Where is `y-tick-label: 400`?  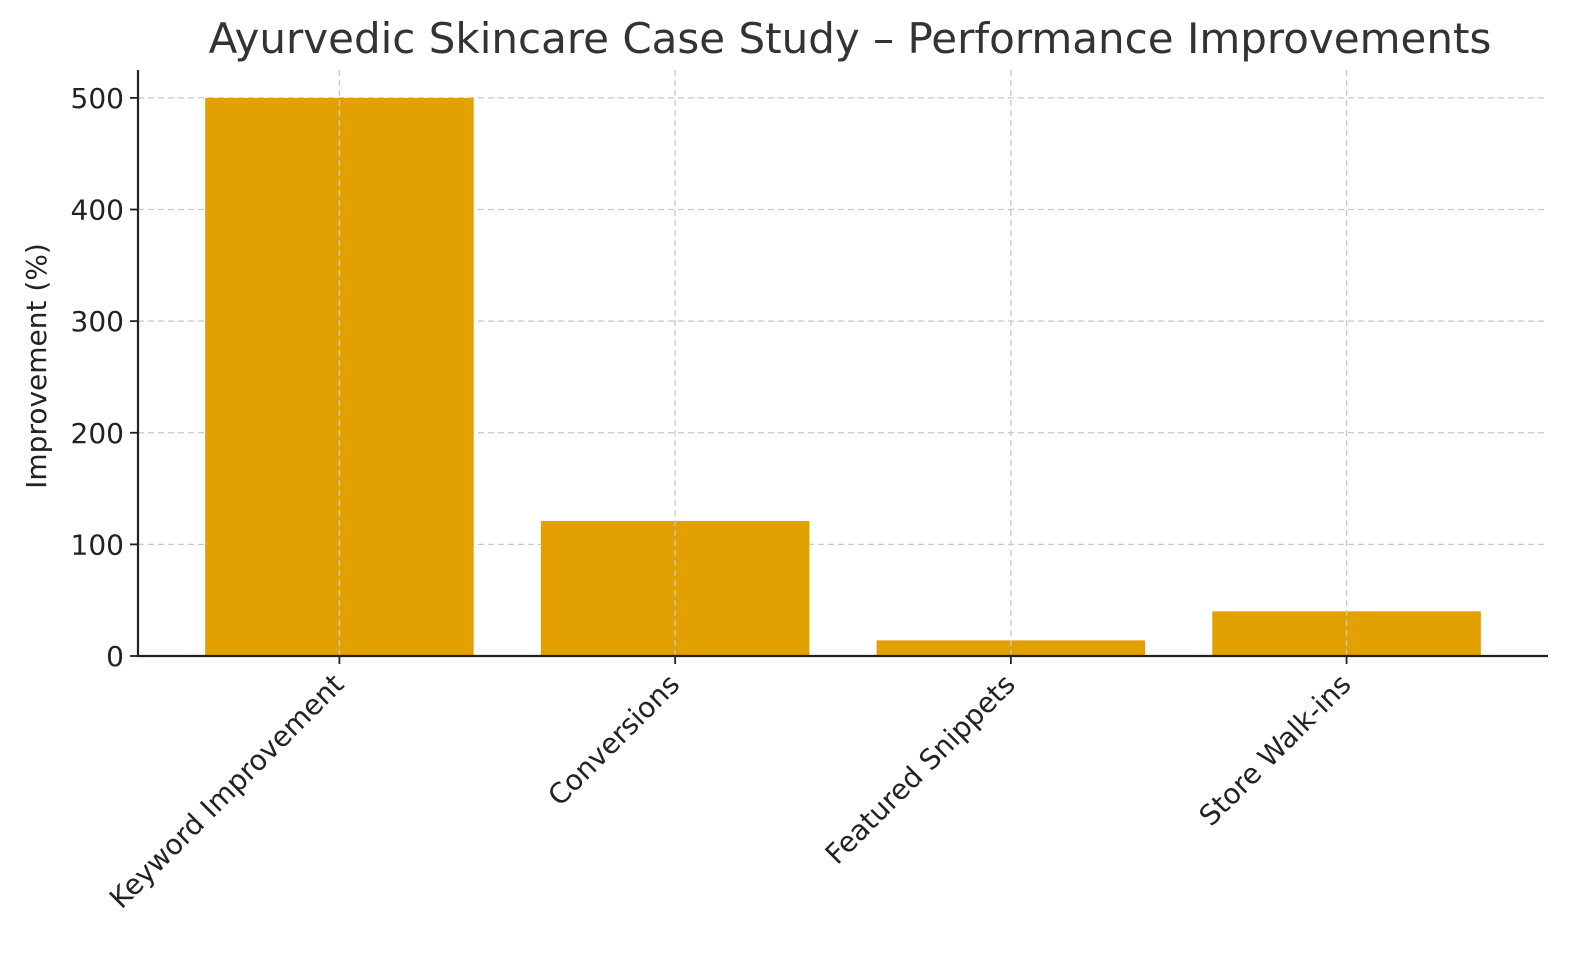
y-tick-label: 400 is located at coordinates (97, 210).